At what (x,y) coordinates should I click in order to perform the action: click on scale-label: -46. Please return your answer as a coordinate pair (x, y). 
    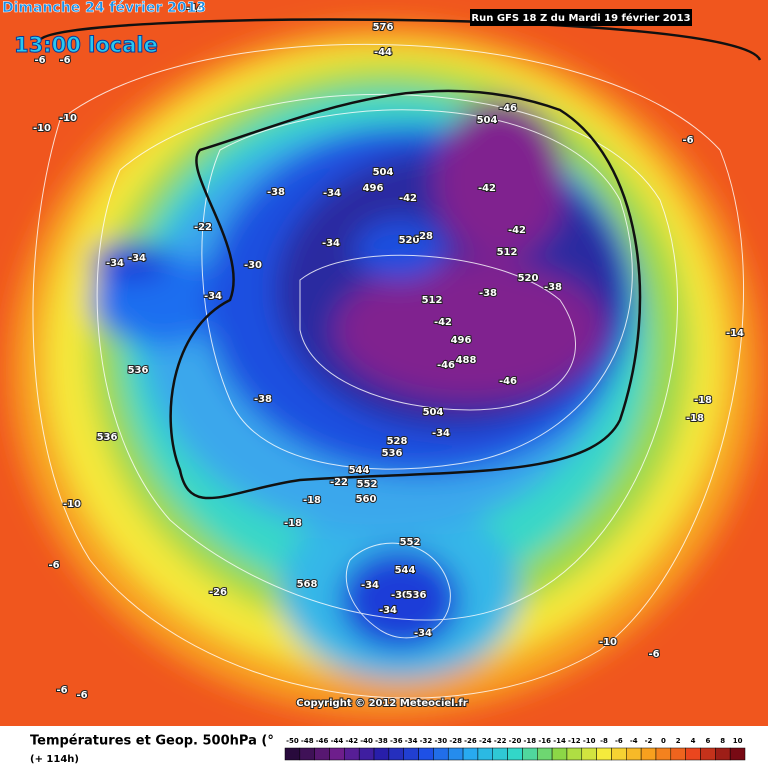
    Looking at the image, I should click on (322, 741).